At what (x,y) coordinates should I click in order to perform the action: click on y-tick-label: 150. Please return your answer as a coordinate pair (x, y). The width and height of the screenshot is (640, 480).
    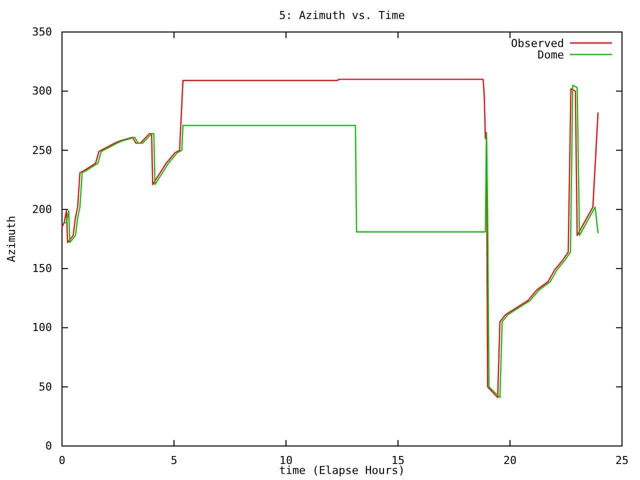
    Looking at the image, I should click on (42, 269).